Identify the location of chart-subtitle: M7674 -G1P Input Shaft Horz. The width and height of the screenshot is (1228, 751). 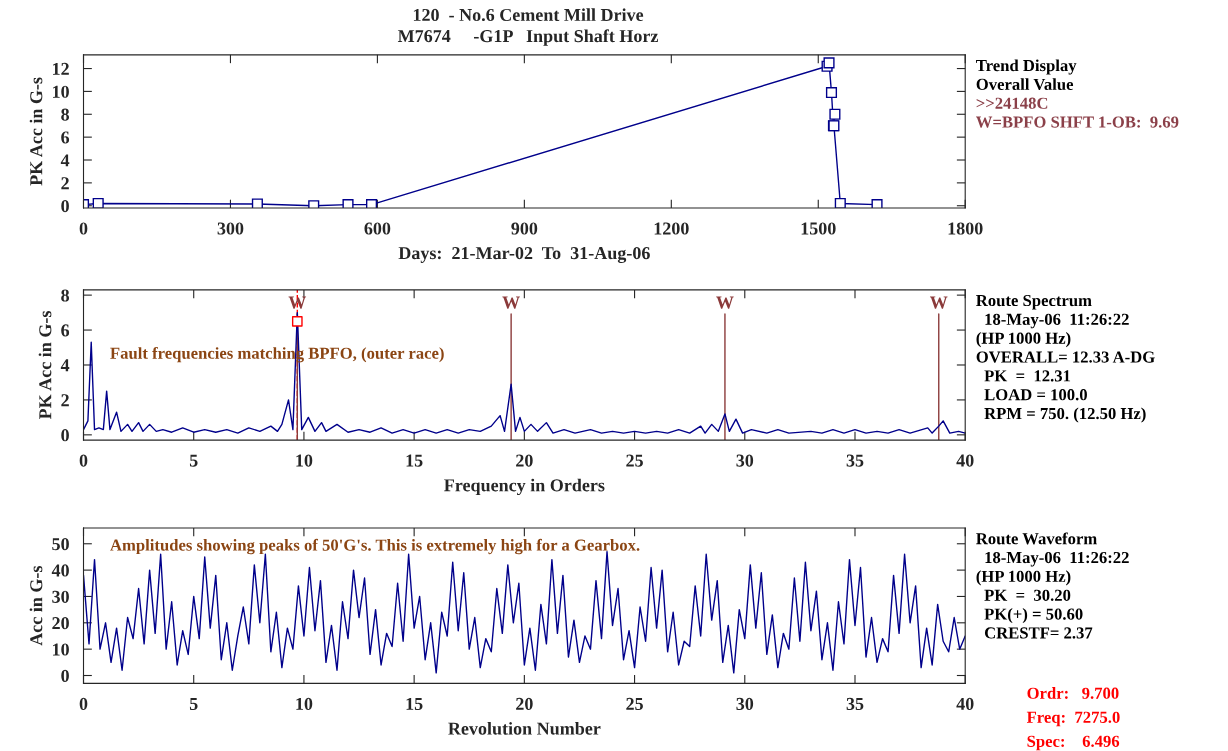
(528, 37).